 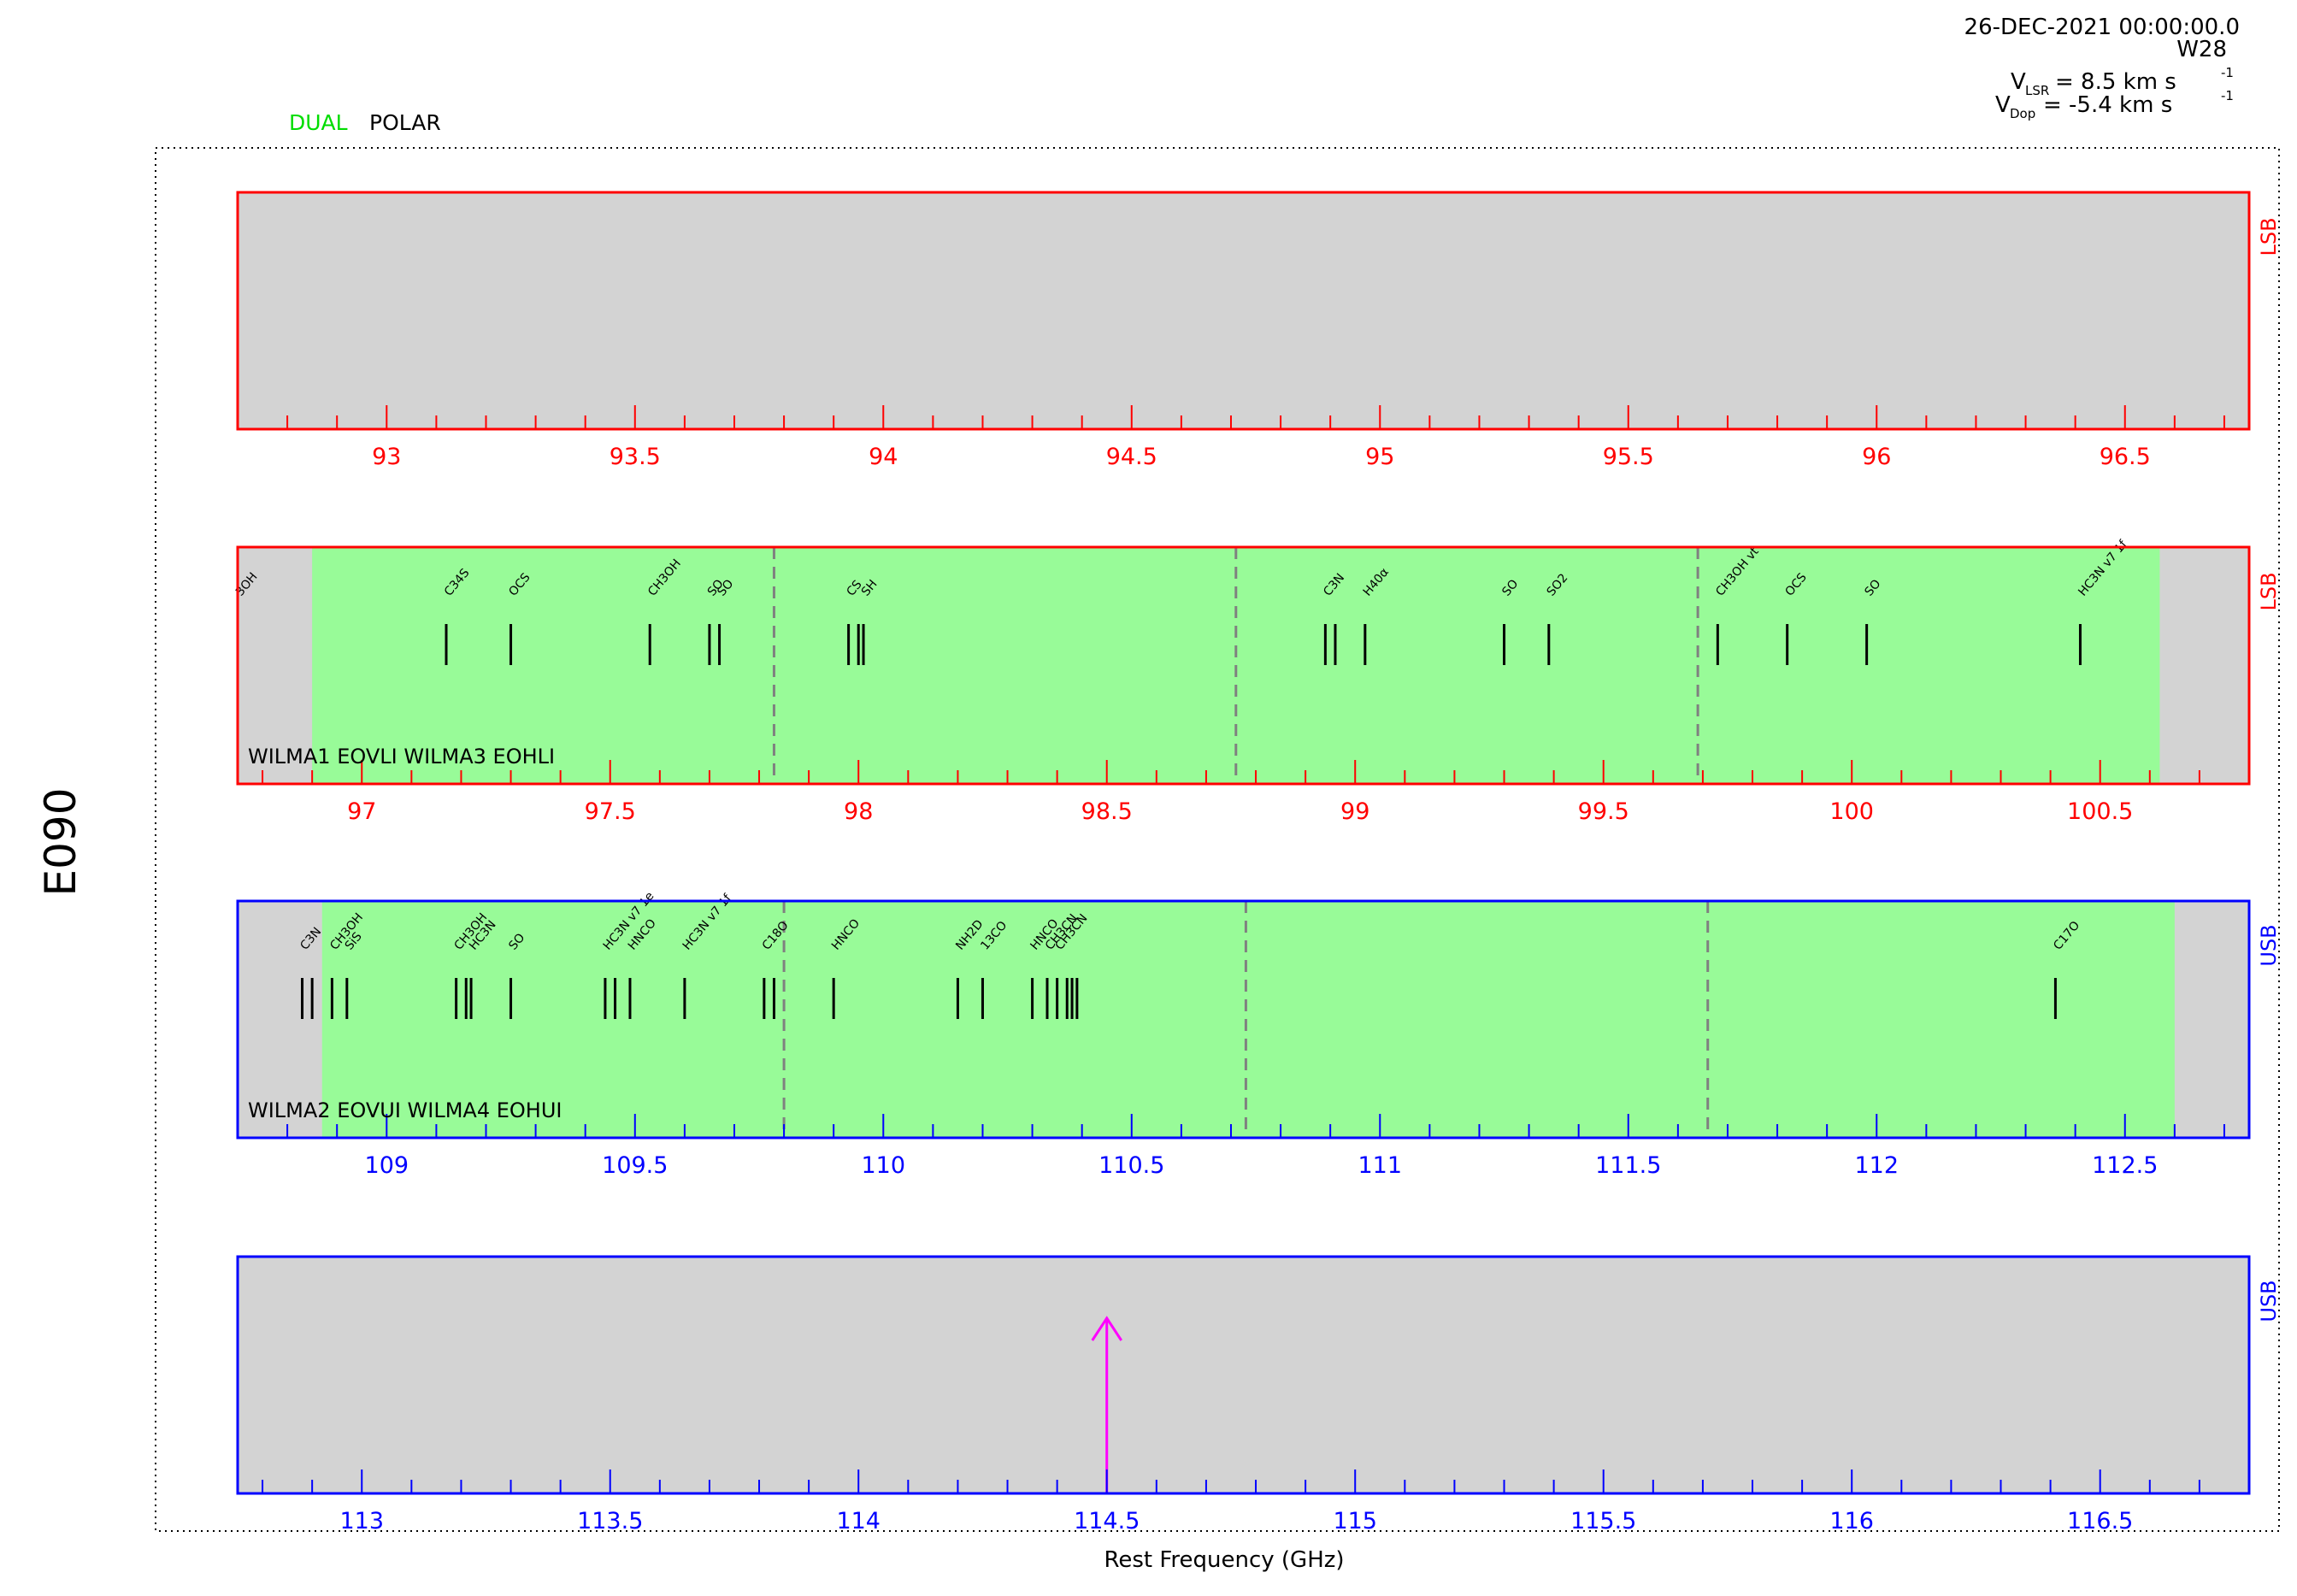 I want to click on vlsr-value: = 8.5 km s, so click(x=2116, y=82).